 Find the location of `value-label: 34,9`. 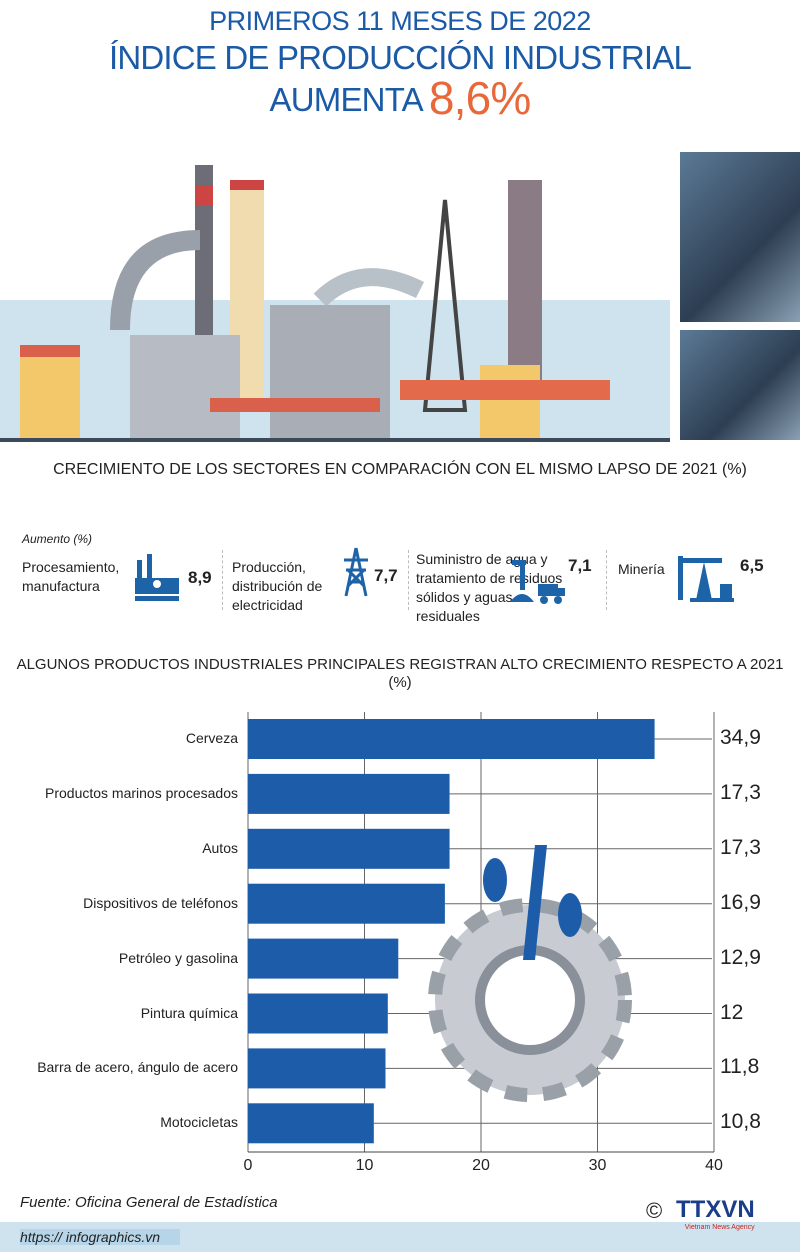

value-label: 34,9 is located at coordinates (740, 737).